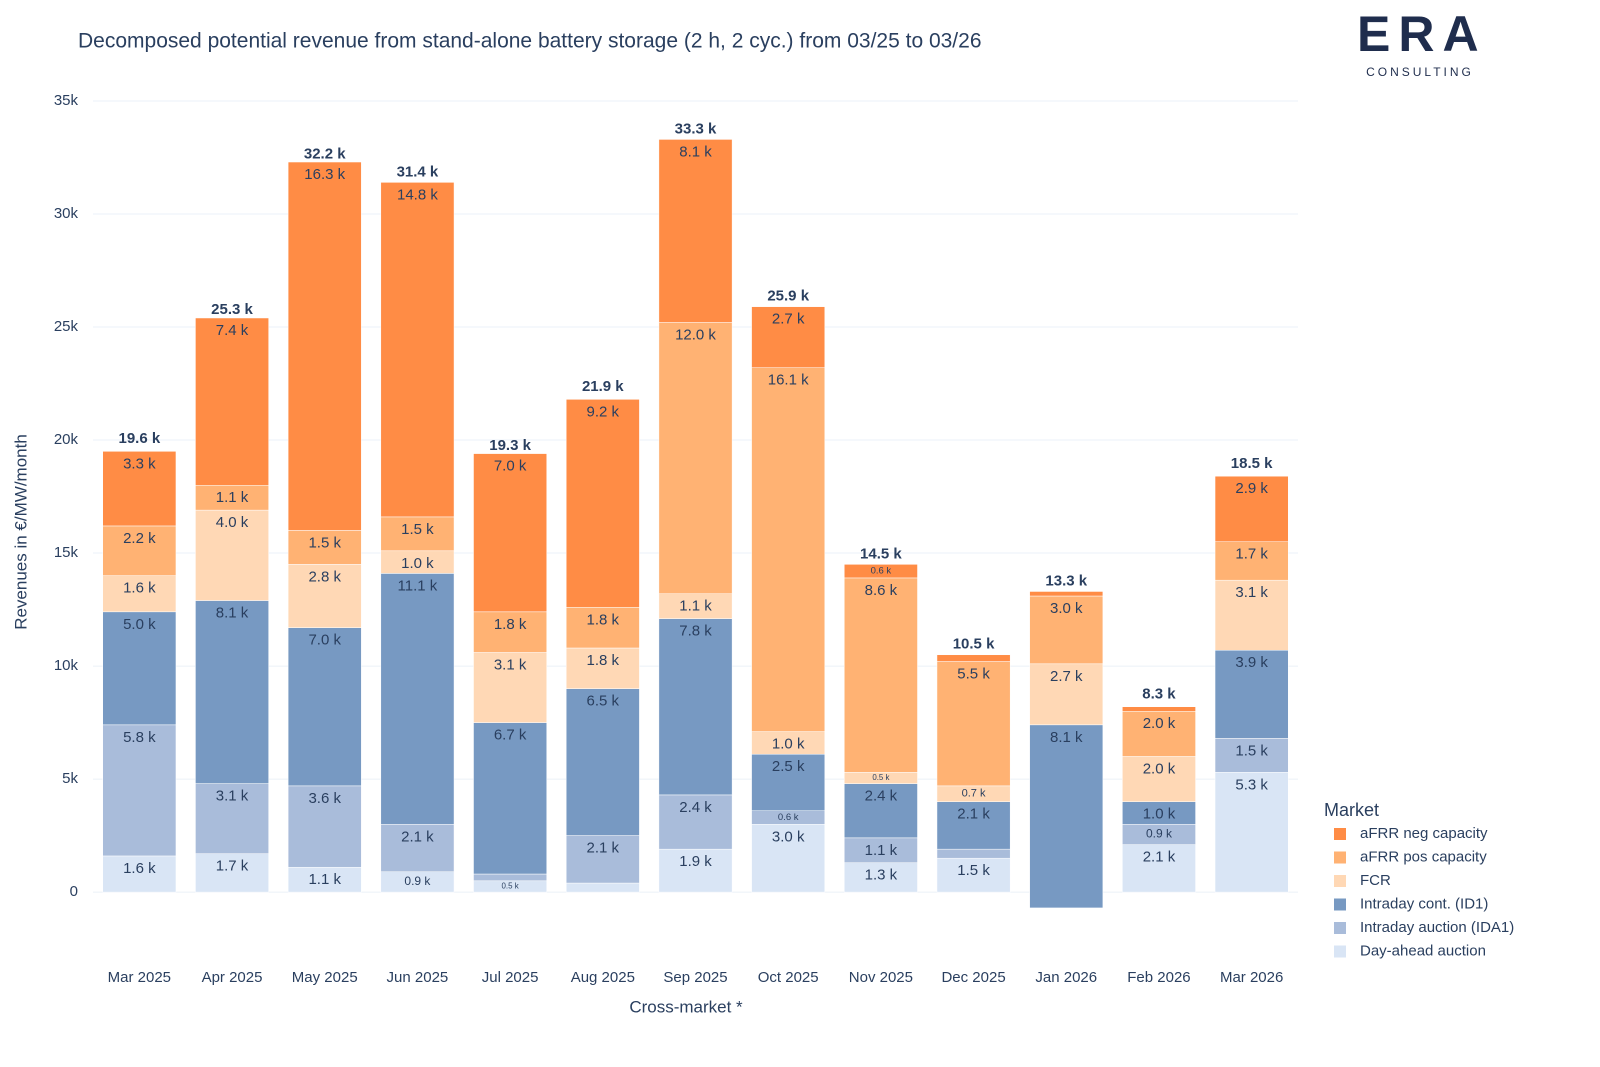 The height and width of the screenshot is (1067, 1600). What do you see at coordinates (1423, 856) in the screenshot?
I see `legend-label: aFRR pos capacity` at bounding box center [1423, 856].